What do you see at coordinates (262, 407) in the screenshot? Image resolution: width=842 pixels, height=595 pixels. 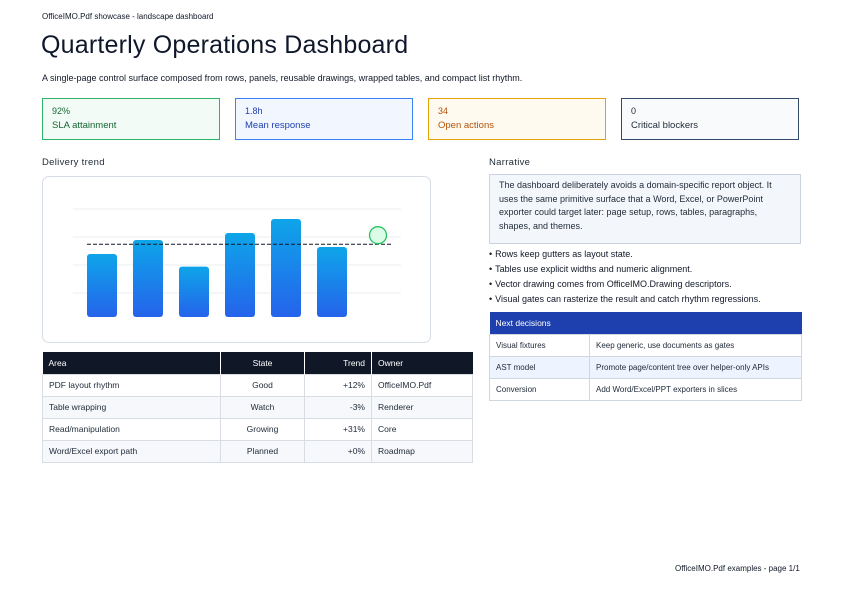 I see `cell-state: Watch` at bounding box center [262, 407].